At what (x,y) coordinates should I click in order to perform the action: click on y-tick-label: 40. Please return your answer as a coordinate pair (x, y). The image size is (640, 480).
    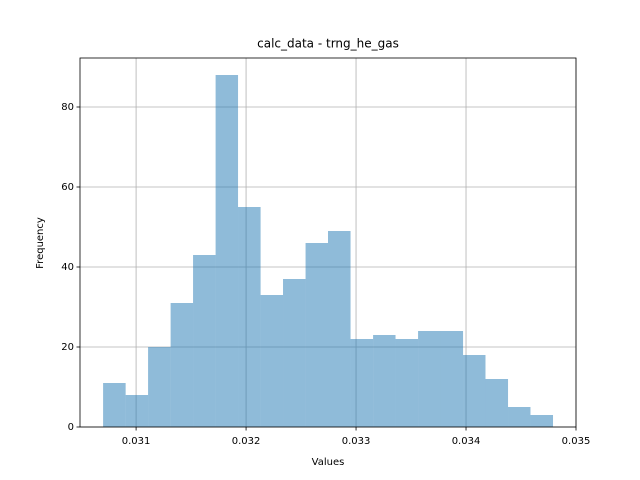
    Looking at the image, I should click on (67, 267).